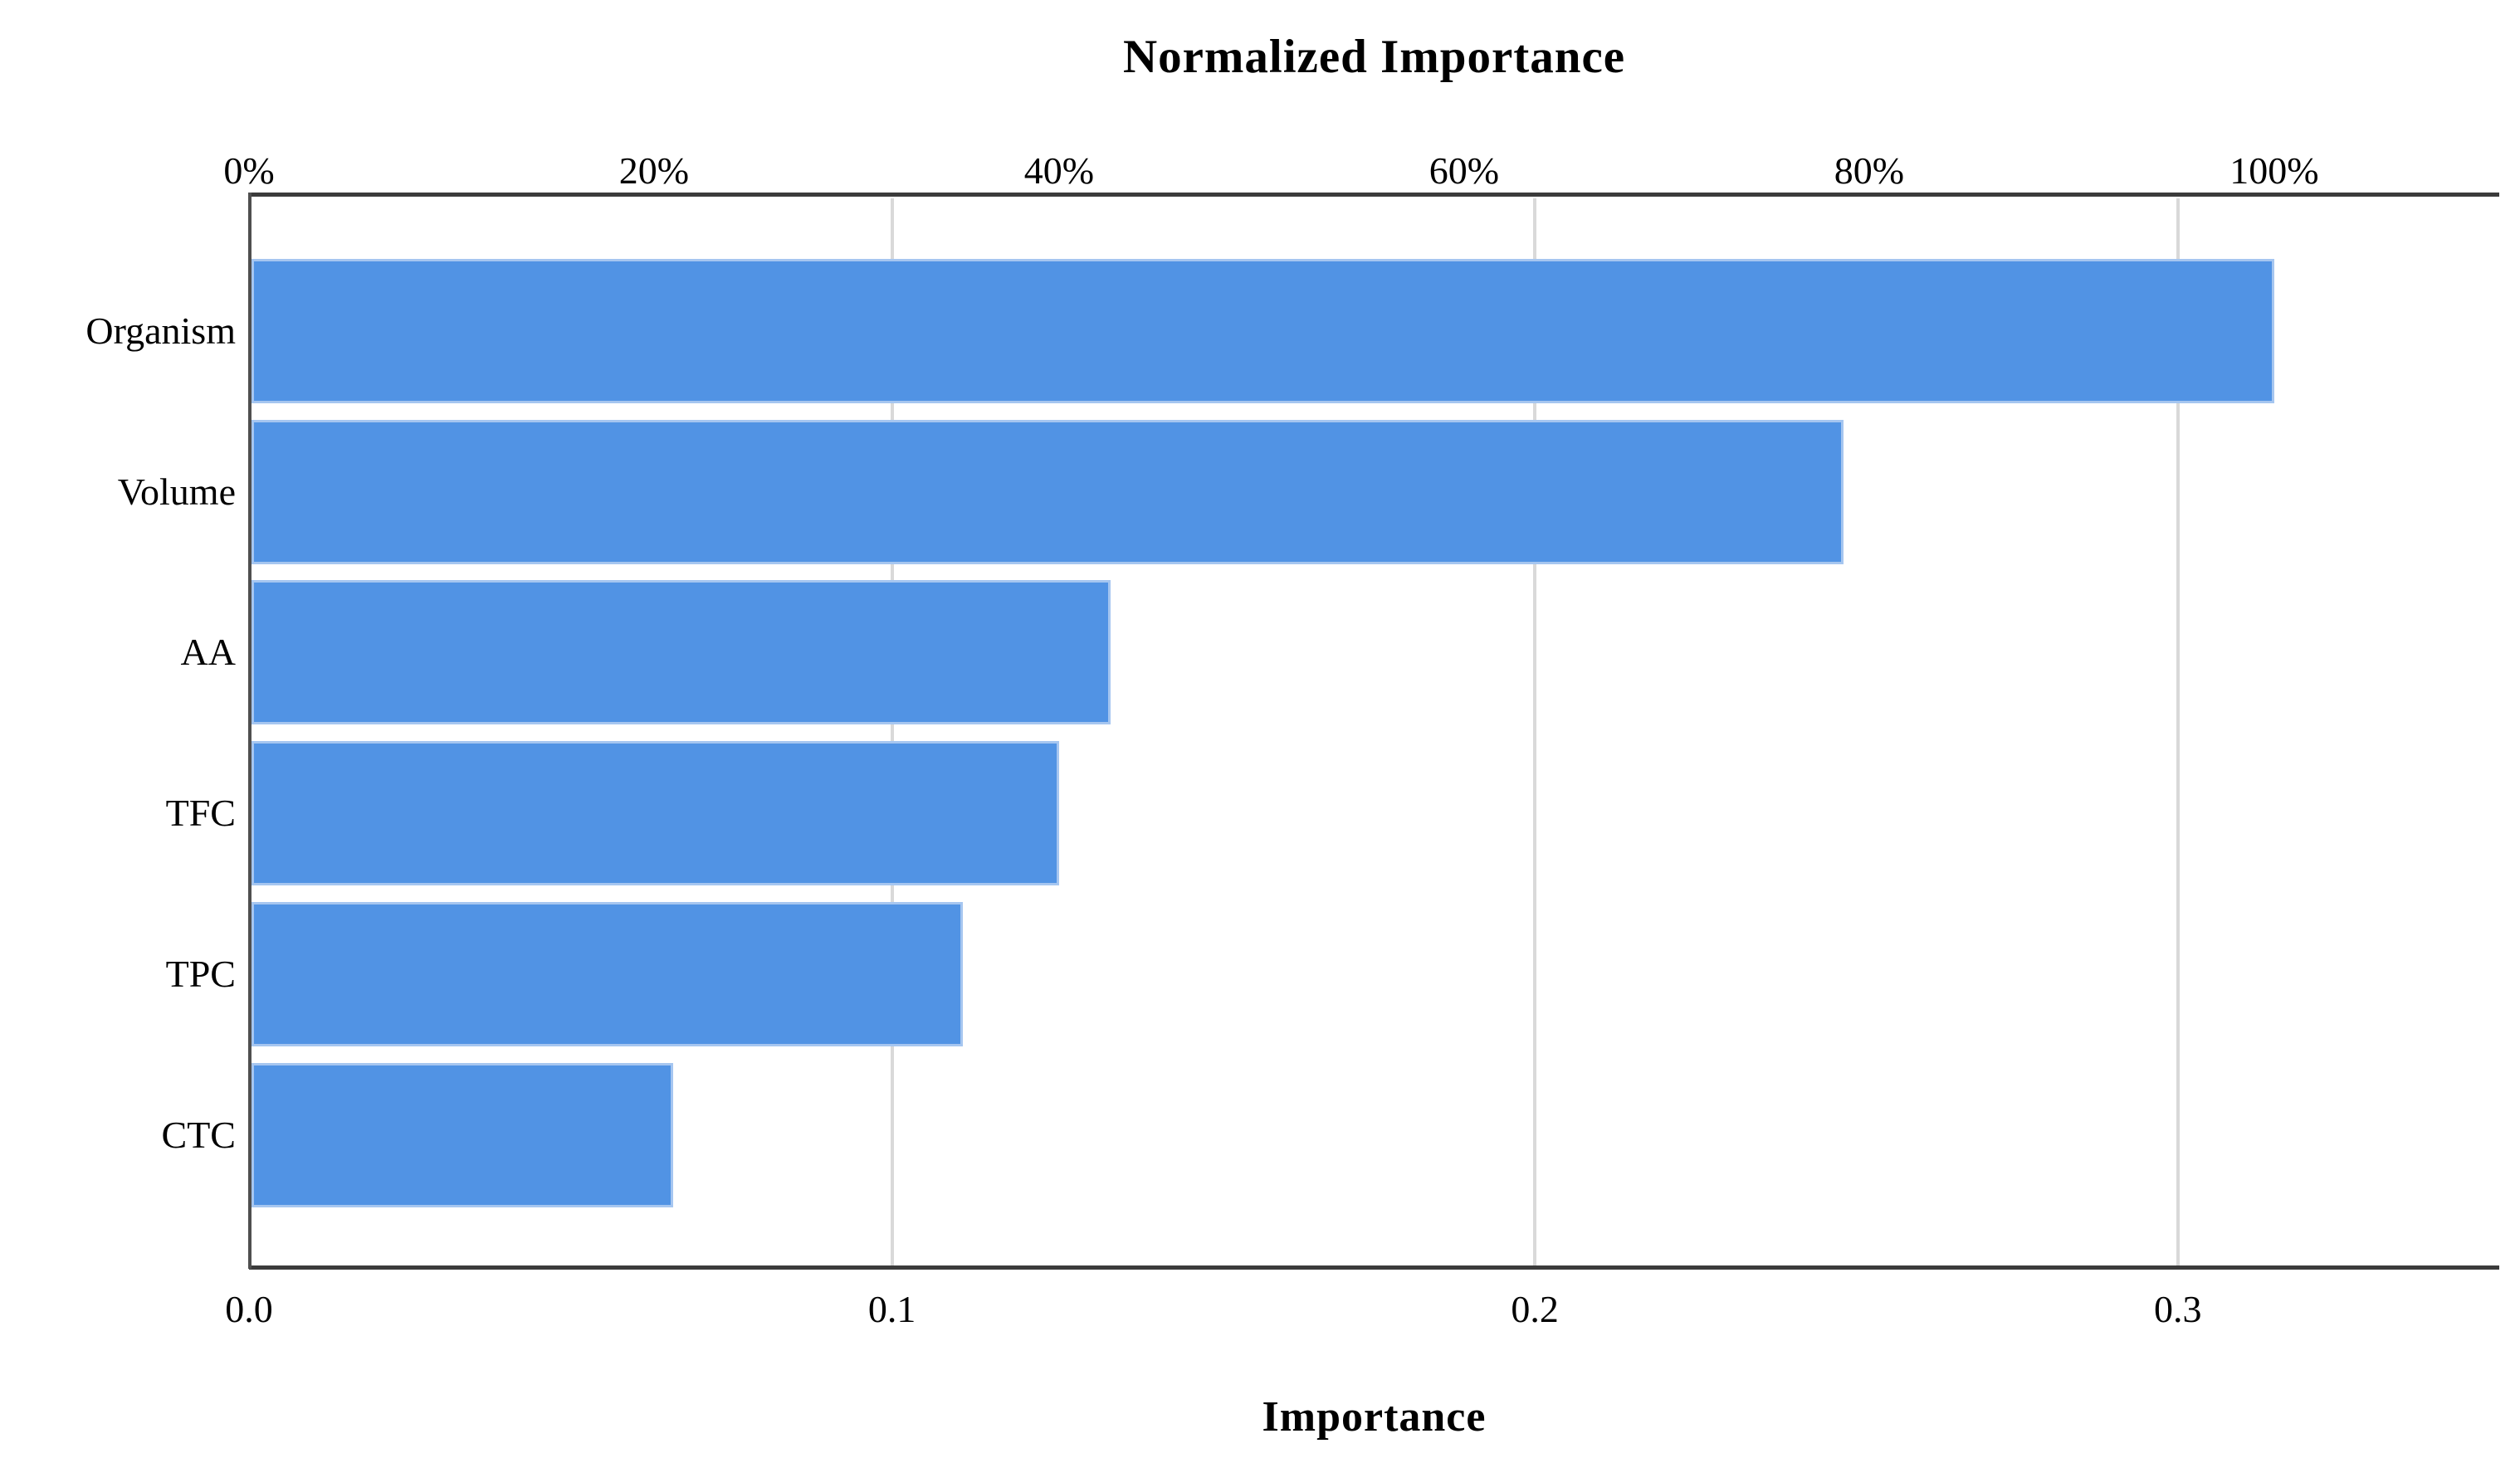 This screenshot has height=1458, width=2520. Describe the element at coordinates (1374, 1417) in the screenshot. I see `x-axis-title: Importance` at that location.